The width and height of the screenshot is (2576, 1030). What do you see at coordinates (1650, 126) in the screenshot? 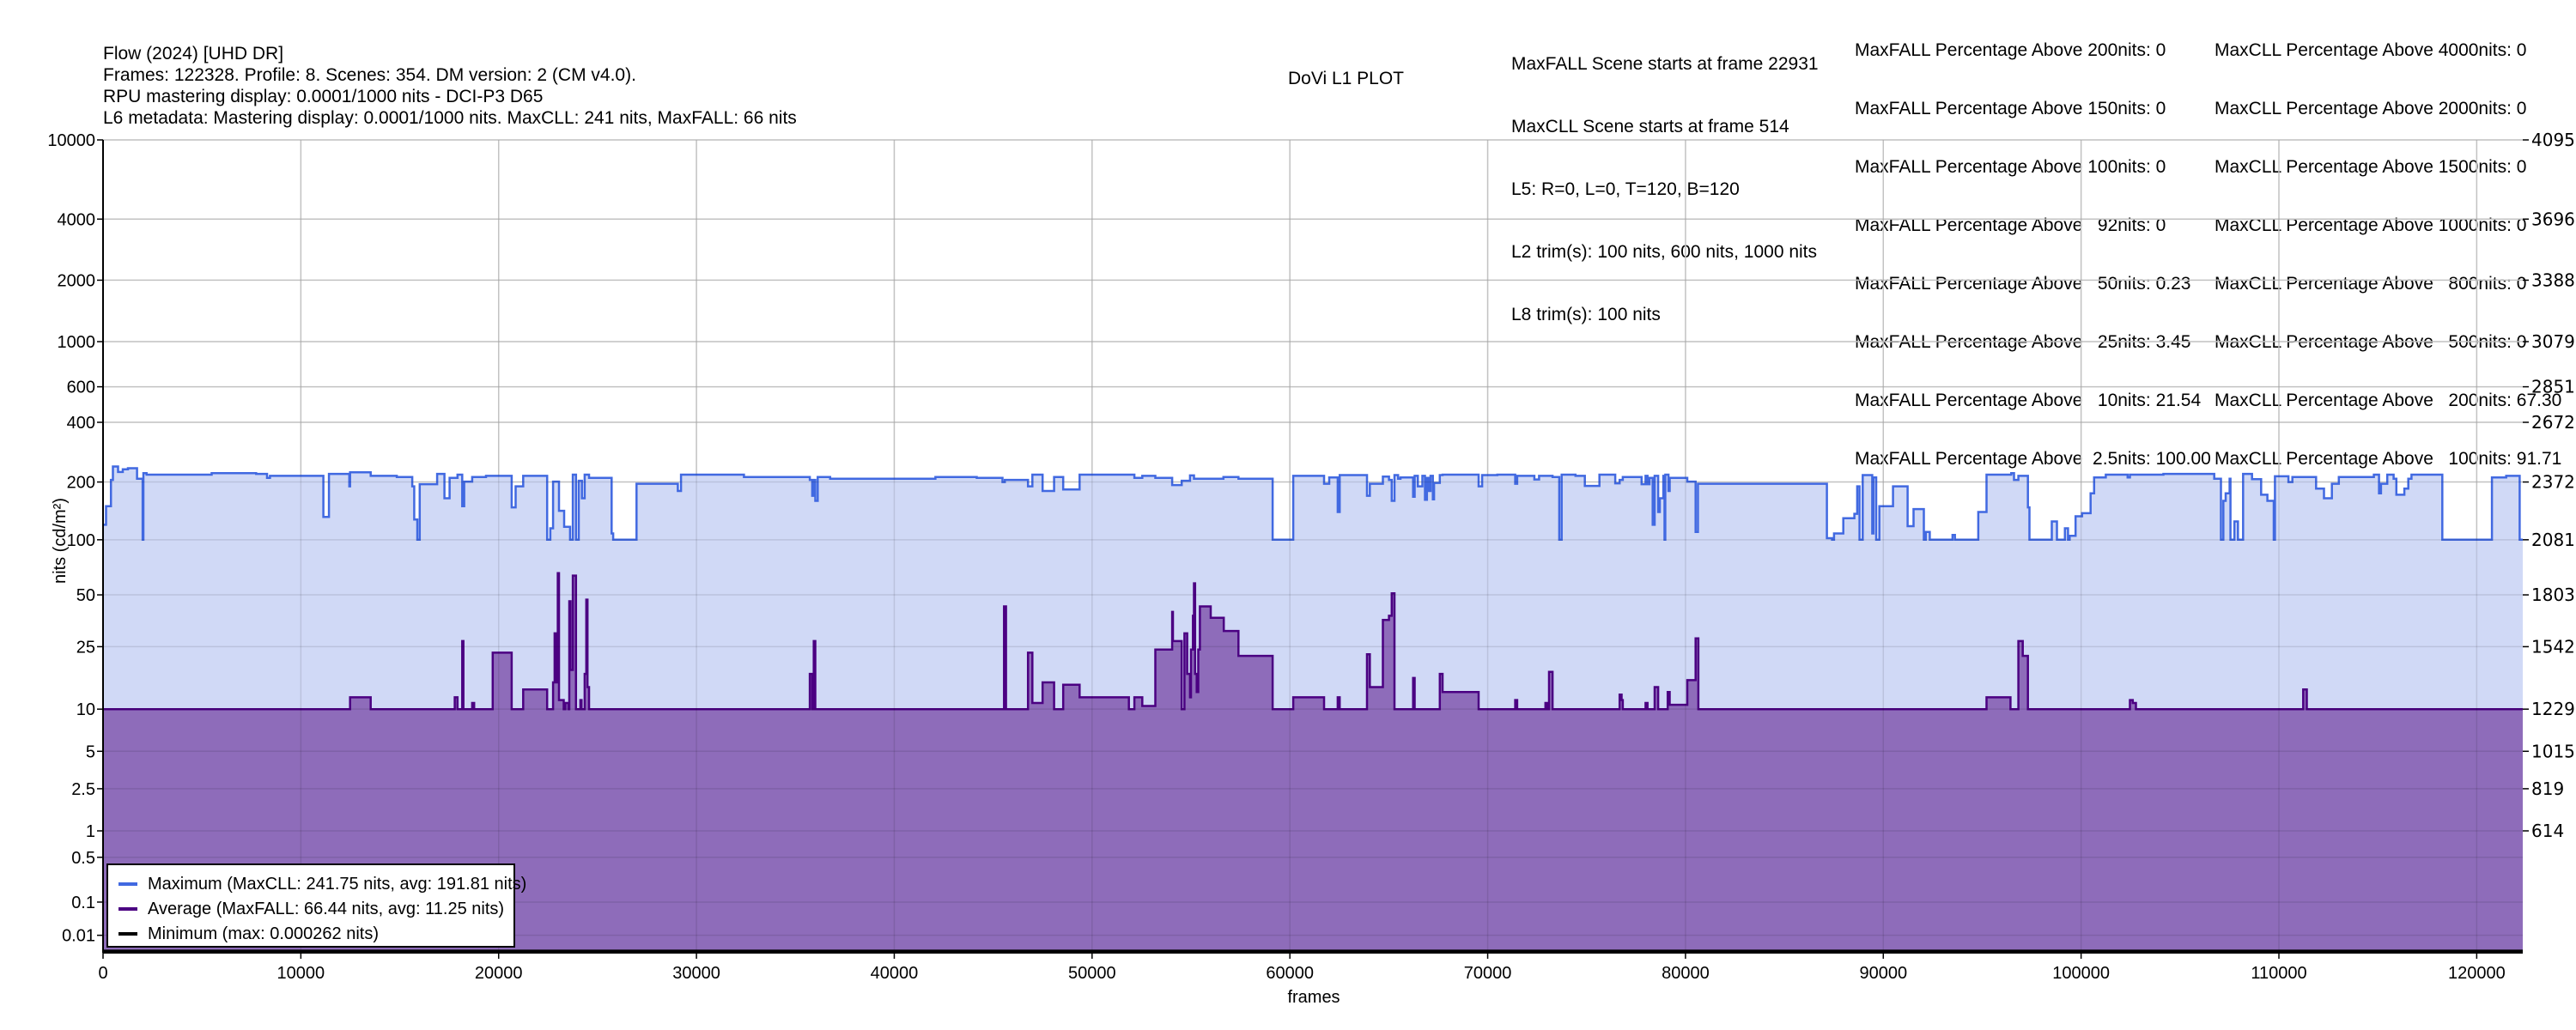
I see `info-line: MaxCLL Scene starts at frame 514` at bounding box center [1650, 126].